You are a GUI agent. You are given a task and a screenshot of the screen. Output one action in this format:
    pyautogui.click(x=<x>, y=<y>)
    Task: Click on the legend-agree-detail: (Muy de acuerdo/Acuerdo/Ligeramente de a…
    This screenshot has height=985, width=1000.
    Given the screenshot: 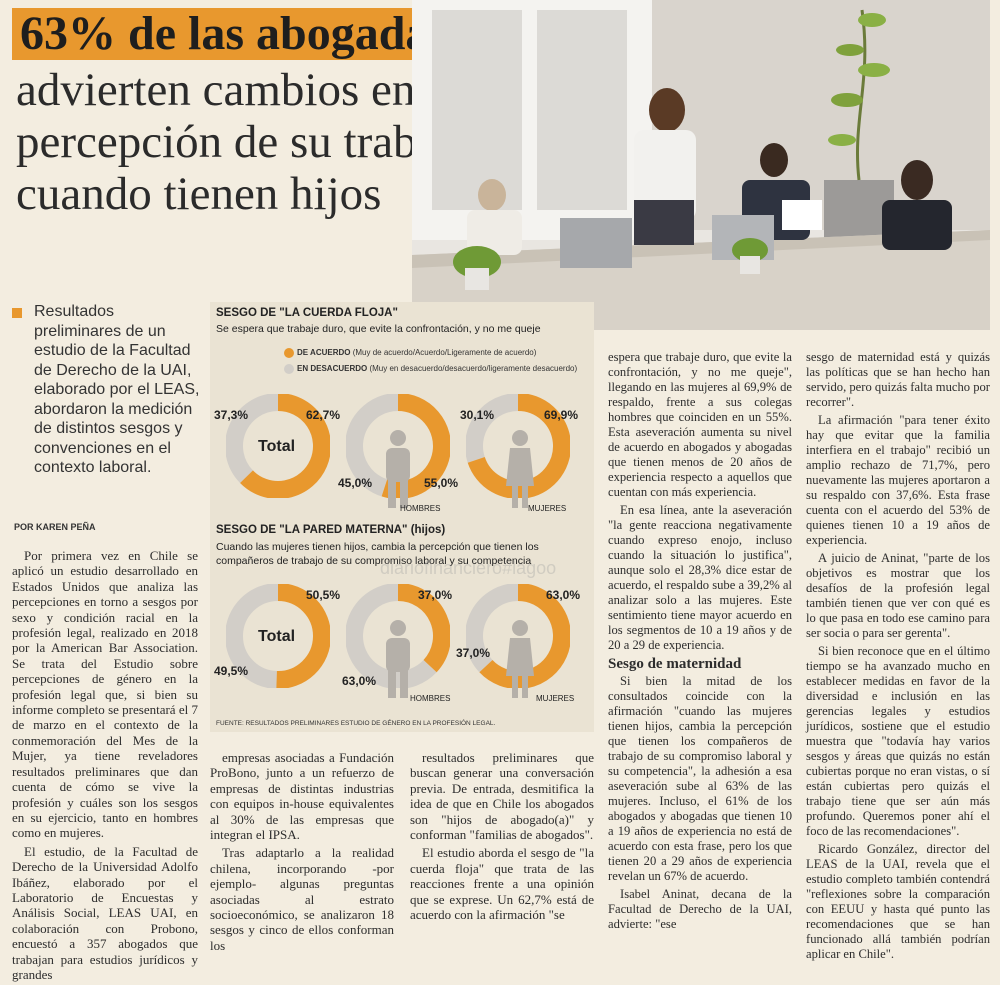 What is the action you would take?
    pyautogui.click(x=444, y=353)
    